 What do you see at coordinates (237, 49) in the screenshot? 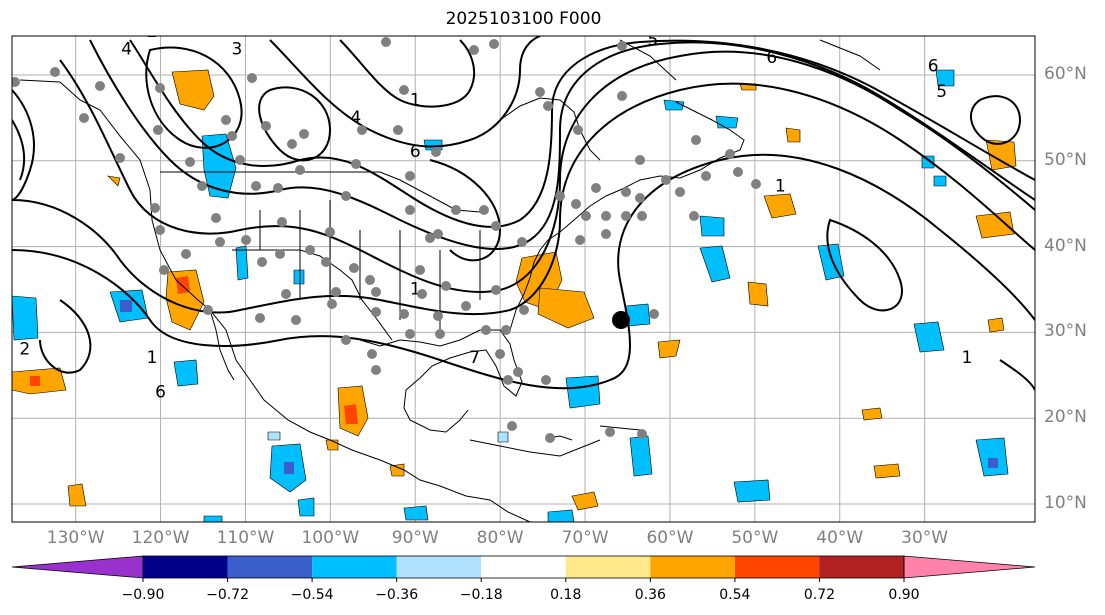
I see `contour-label: 3` at bounding box center [237, 49].